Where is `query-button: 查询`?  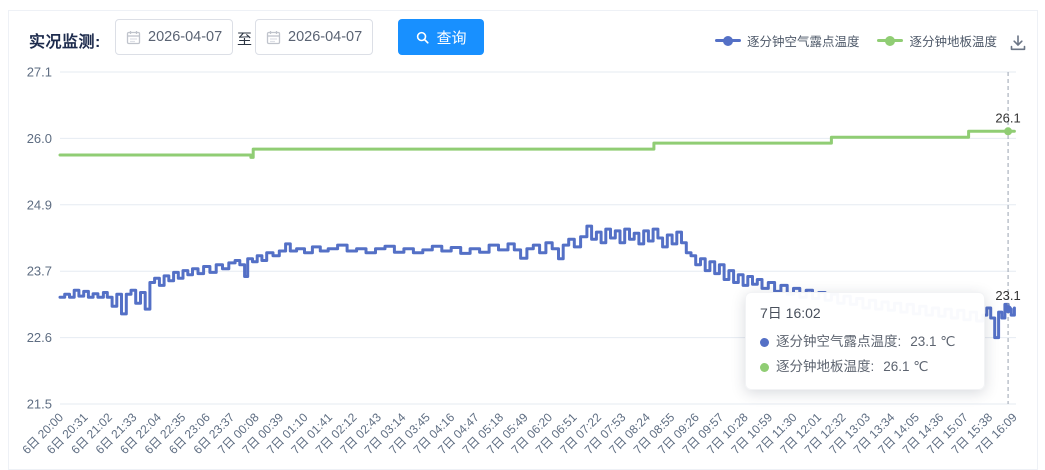
query-button: 查询 is located at coordinates (441, 37).